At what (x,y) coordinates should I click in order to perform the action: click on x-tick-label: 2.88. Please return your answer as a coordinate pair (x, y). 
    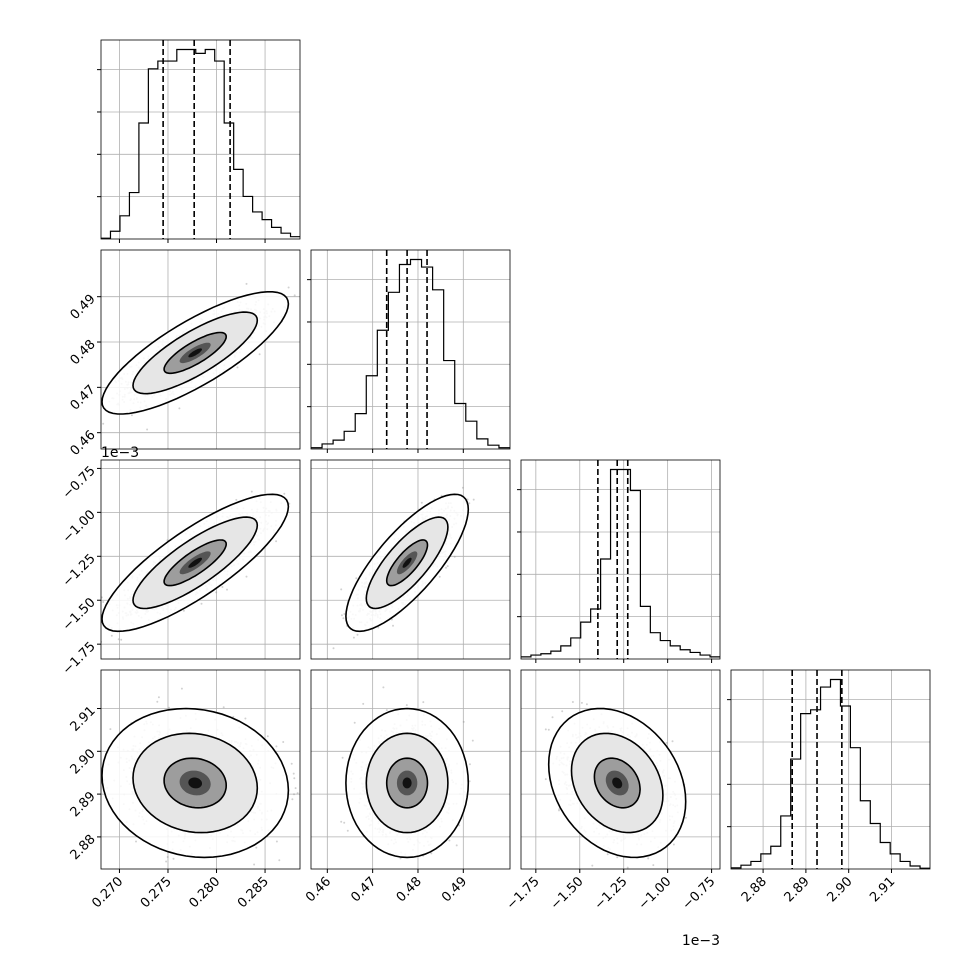
    Looking at the image, I should click on (754, 889).